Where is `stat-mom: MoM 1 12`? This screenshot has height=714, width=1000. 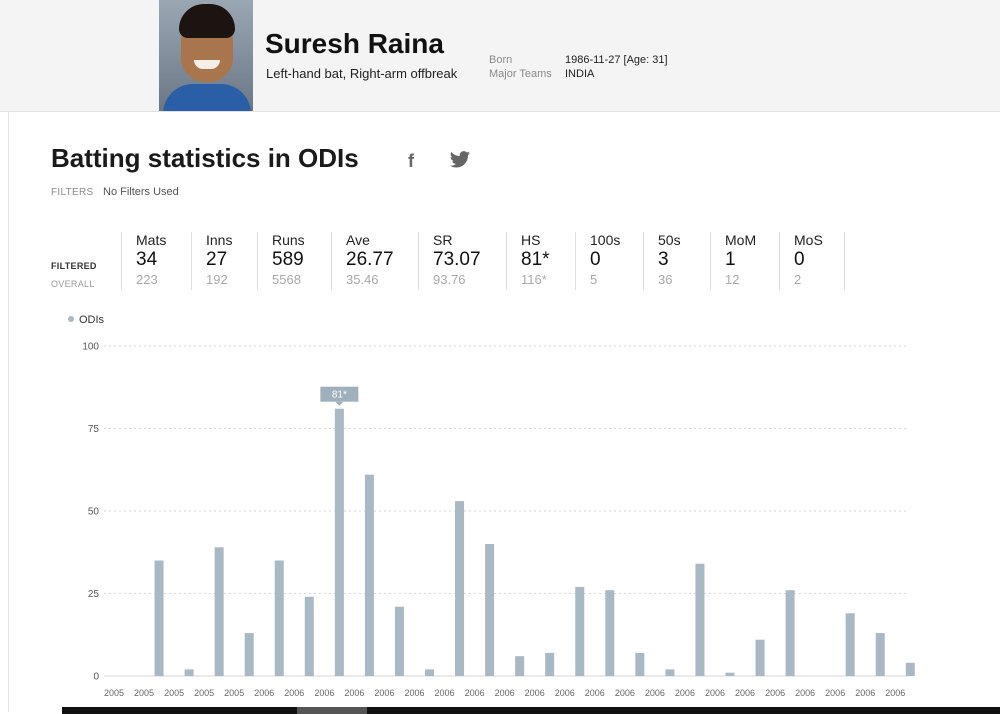 stat-mom: MoM 1 12 is located at coordinates (733, 261).